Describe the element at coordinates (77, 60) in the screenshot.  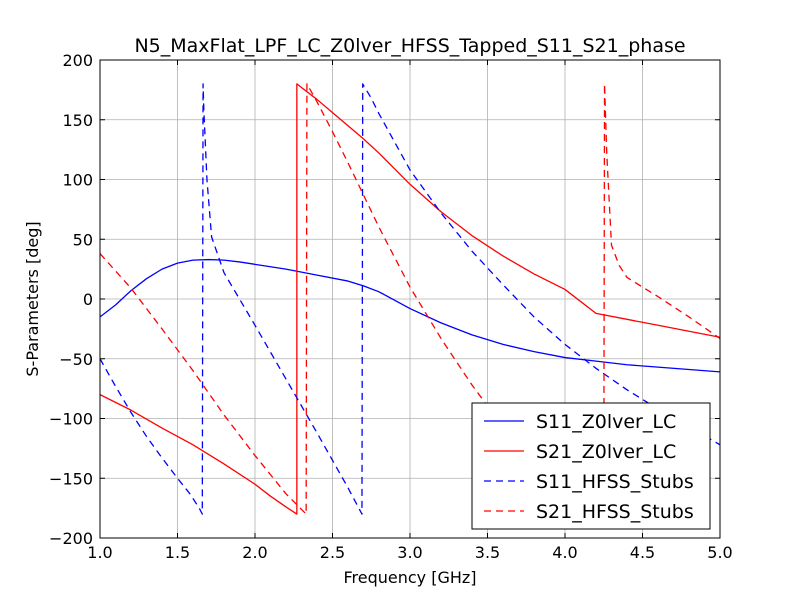
I see `y-tick-label: 200` at that location.